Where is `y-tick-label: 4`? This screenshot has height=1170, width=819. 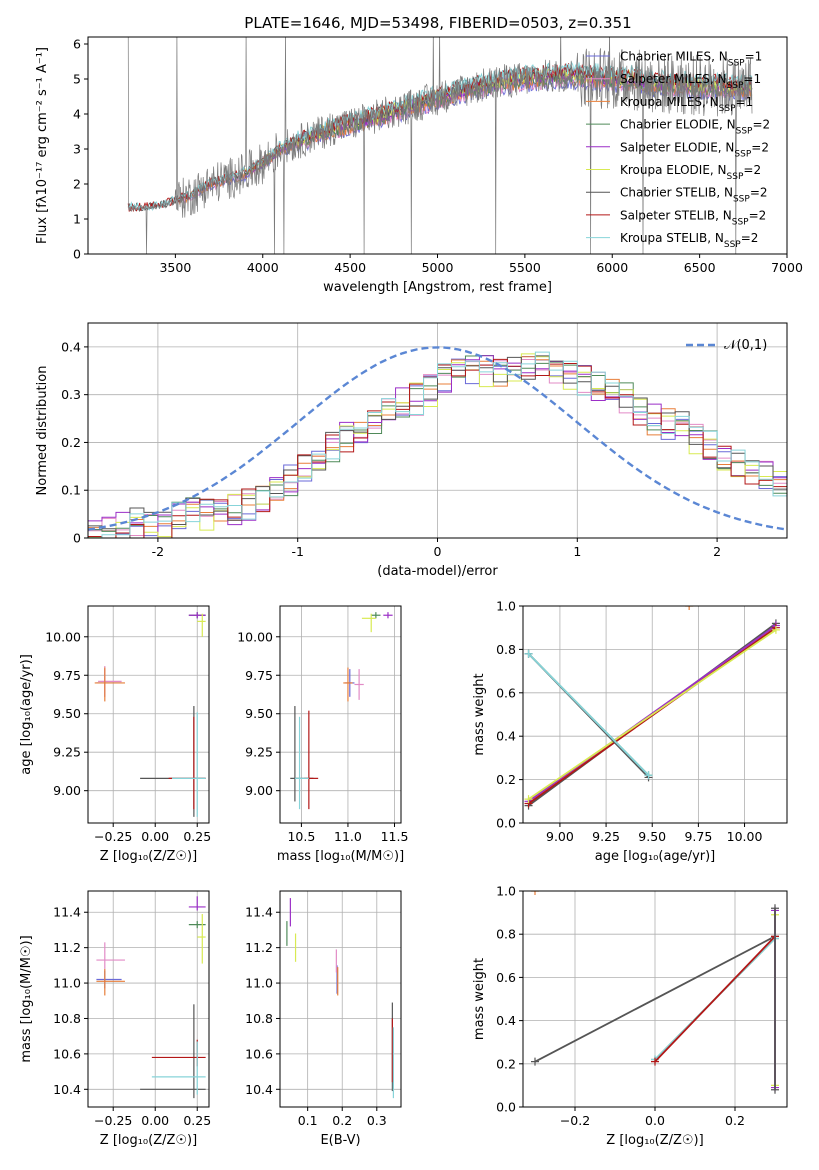
y-tick-label: 4 is located at coordinates (77, 114).